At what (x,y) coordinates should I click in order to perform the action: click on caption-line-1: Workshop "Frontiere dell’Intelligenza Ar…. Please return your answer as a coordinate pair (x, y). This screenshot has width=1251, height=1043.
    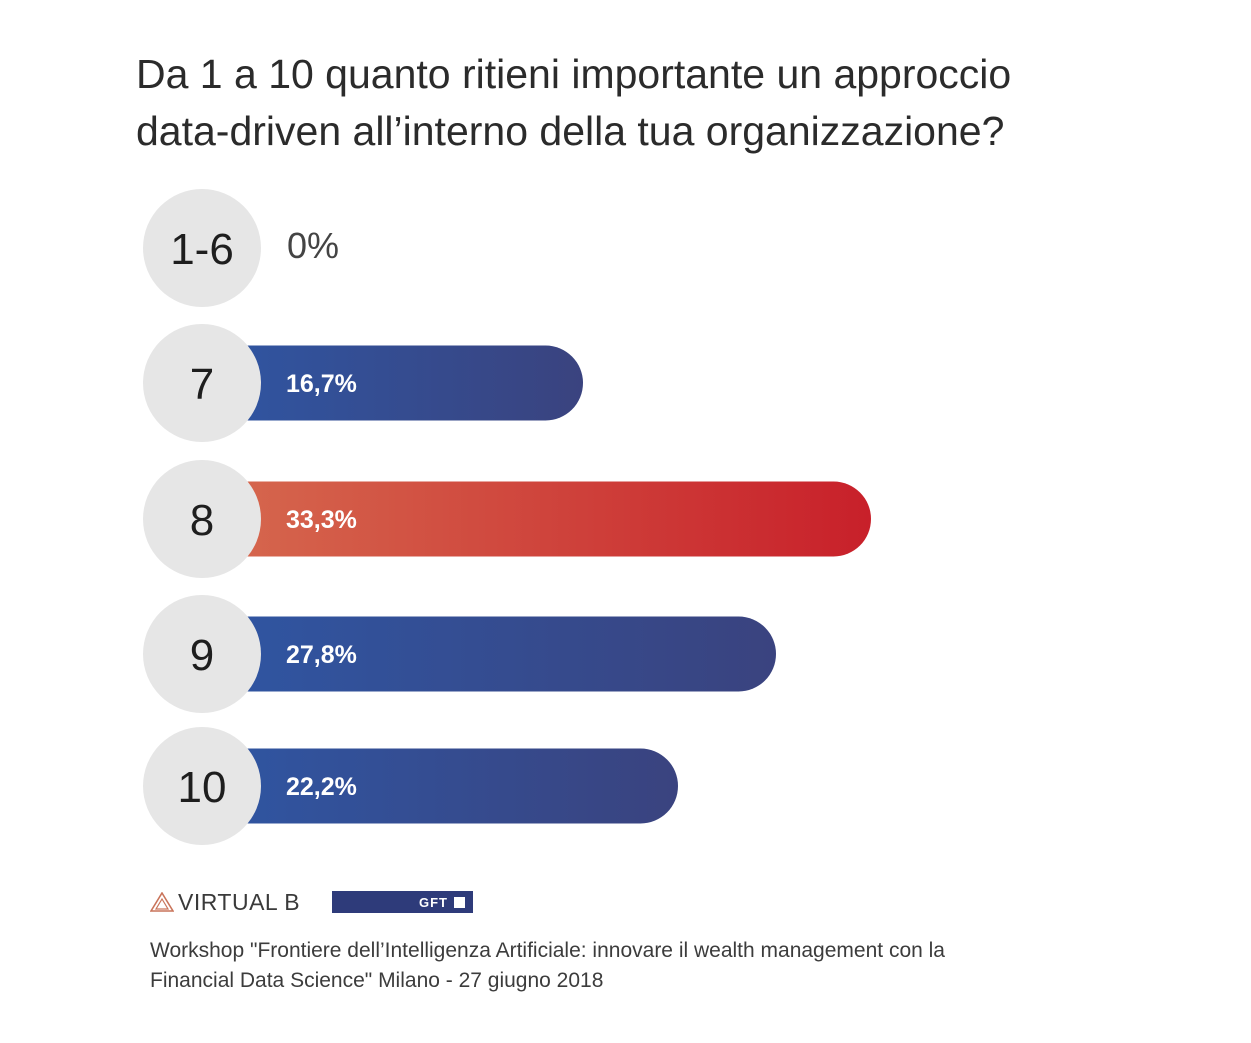
    Looking at the image, I should click on (547, 950).